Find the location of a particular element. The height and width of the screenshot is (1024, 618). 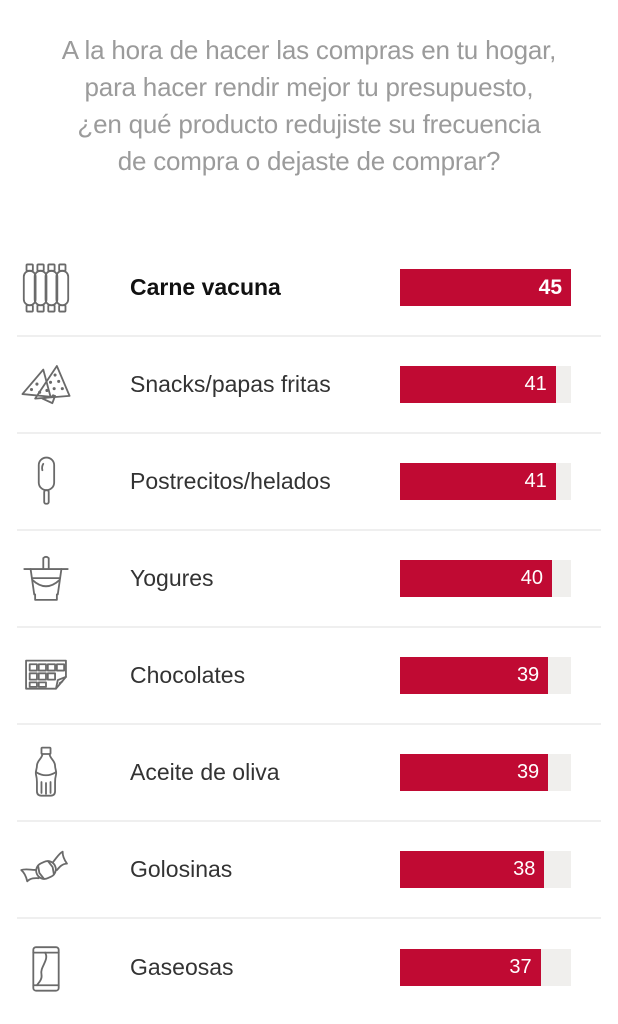

yogurt-cup-icon is located at coordinates (73, 579).